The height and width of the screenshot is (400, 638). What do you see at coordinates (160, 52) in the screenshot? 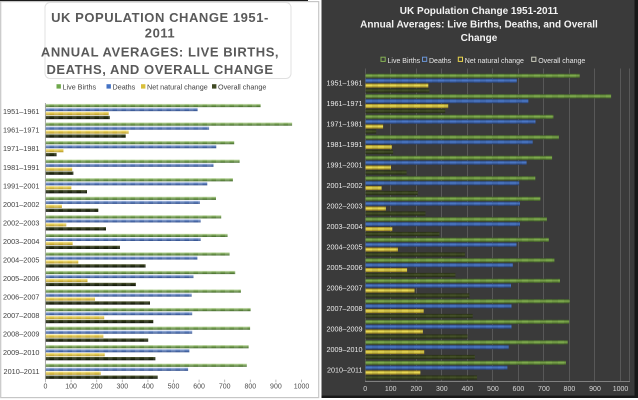
I see `svg-text: ANNUAL AVERAGES: LIVE BIRTHS,` at bounding box center [160, 52].